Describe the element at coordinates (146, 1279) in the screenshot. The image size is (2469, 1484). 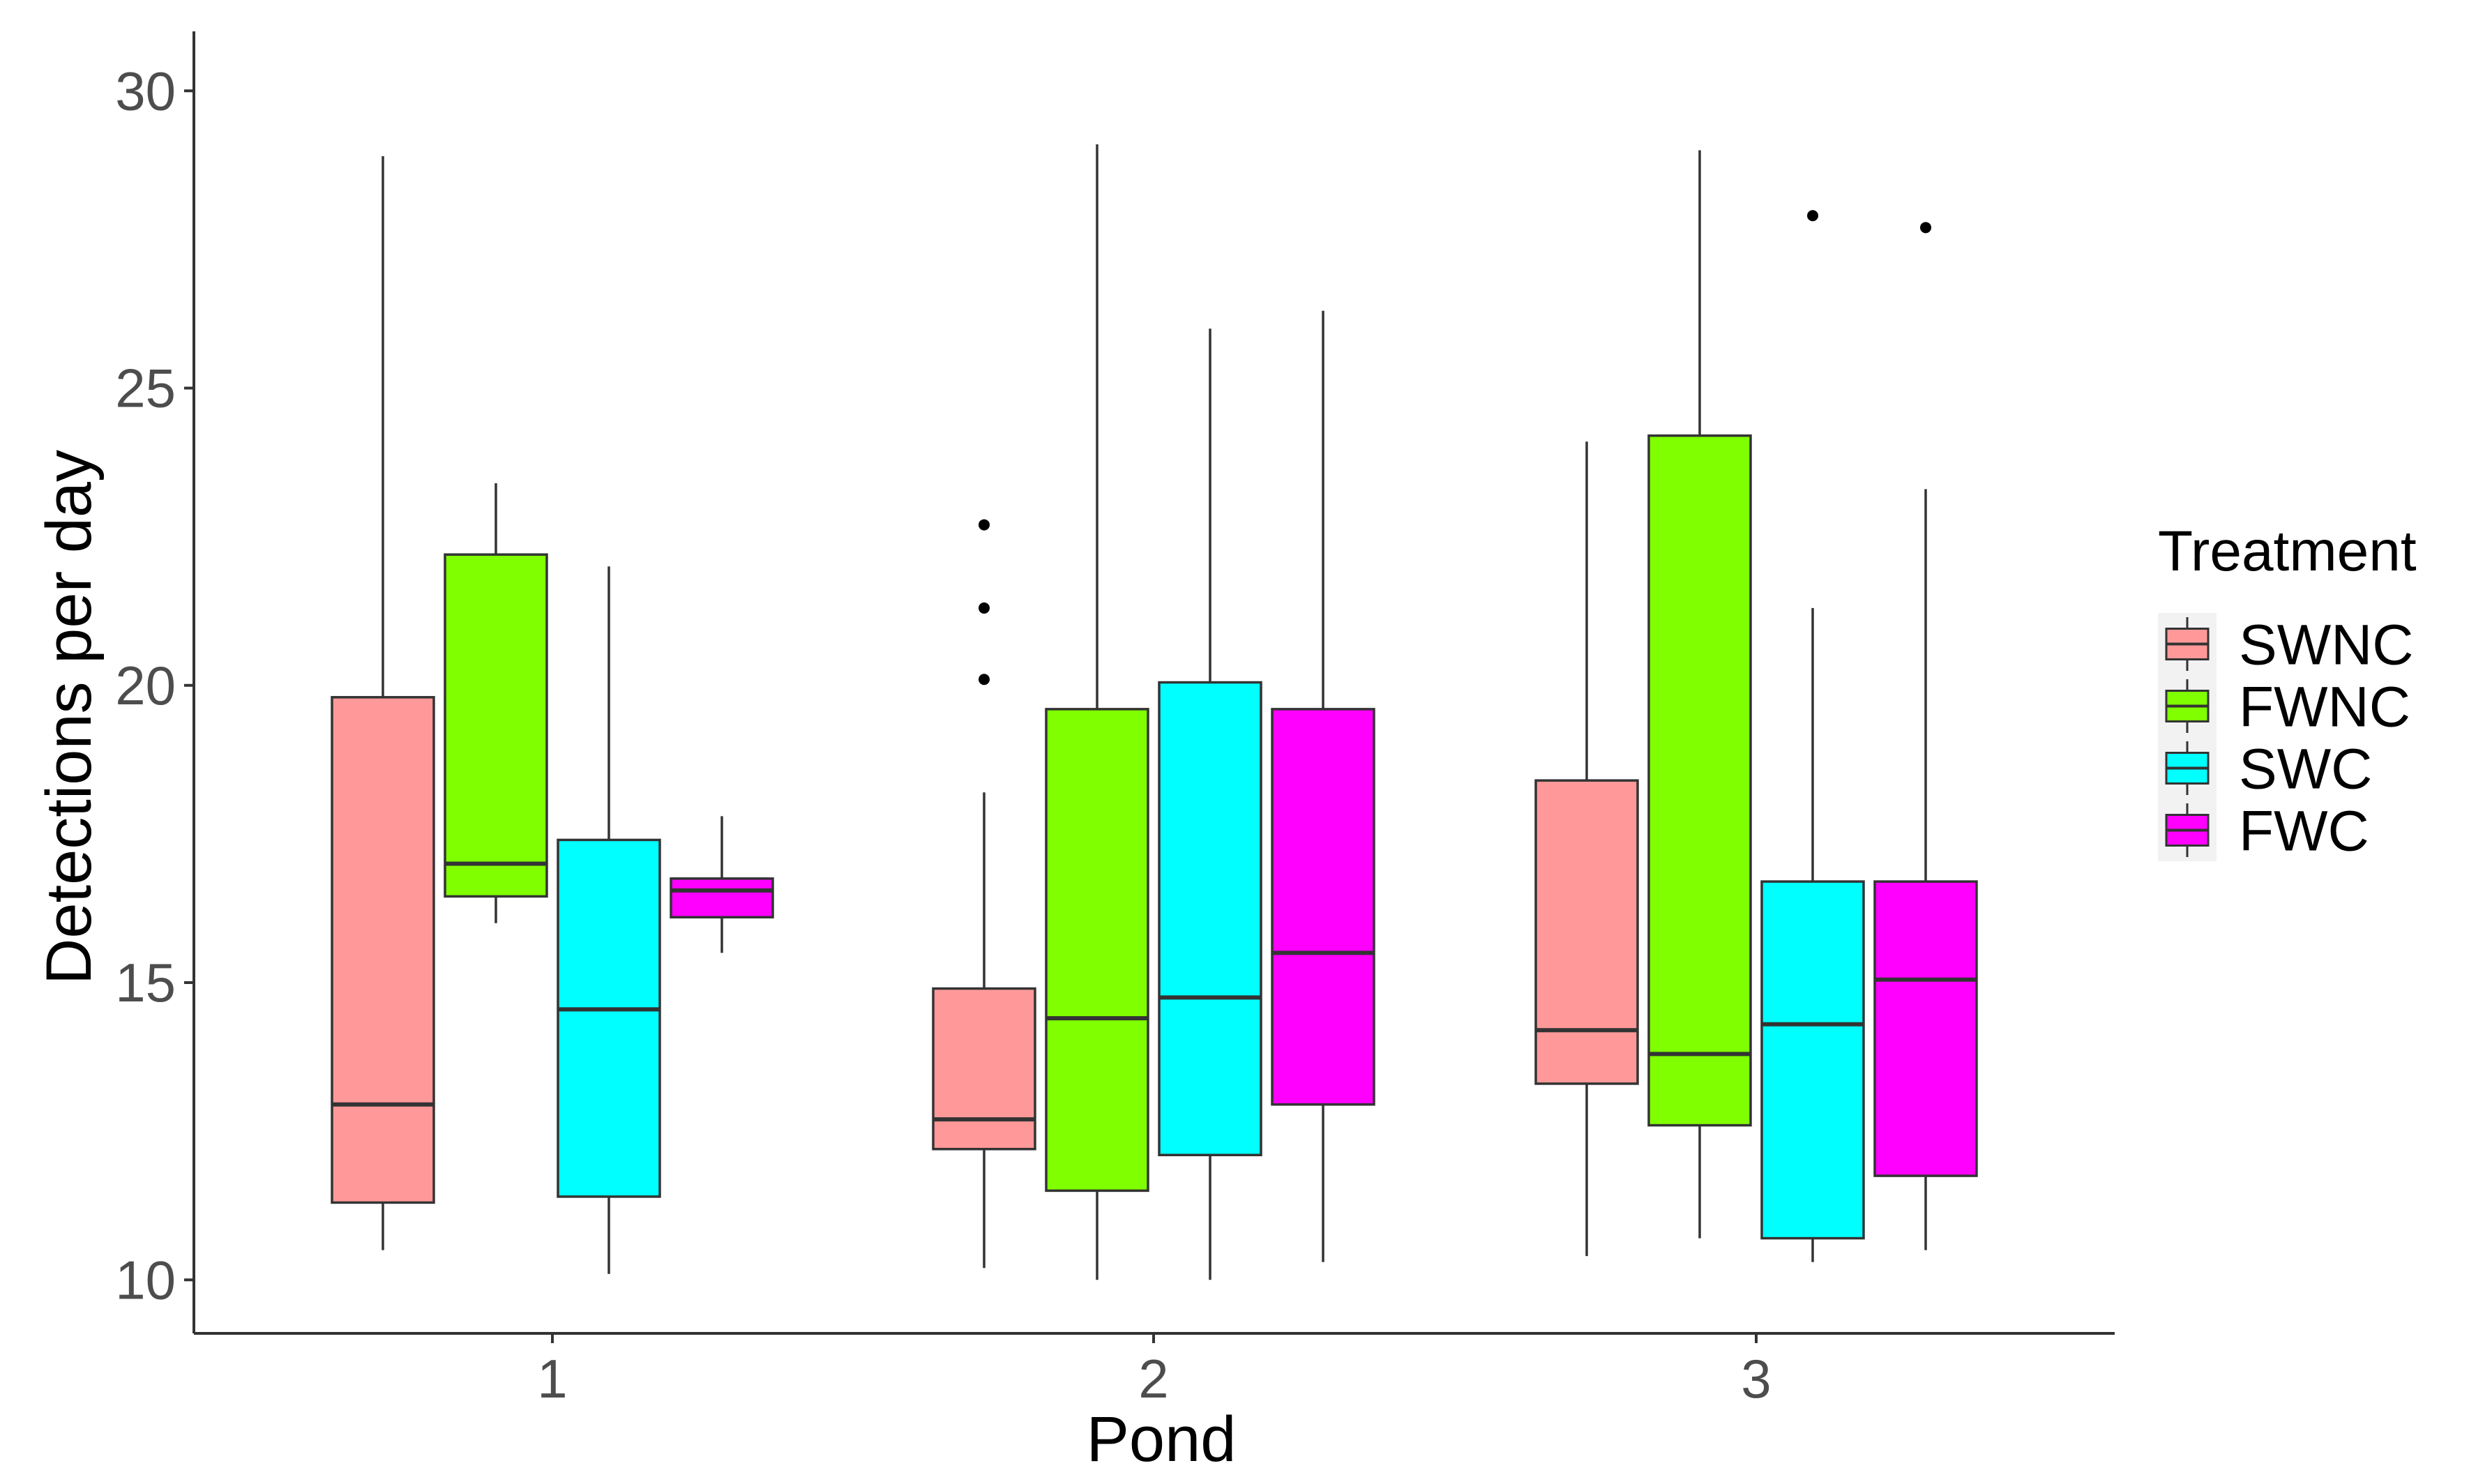
I see `y-tick-label: 10` at that location.